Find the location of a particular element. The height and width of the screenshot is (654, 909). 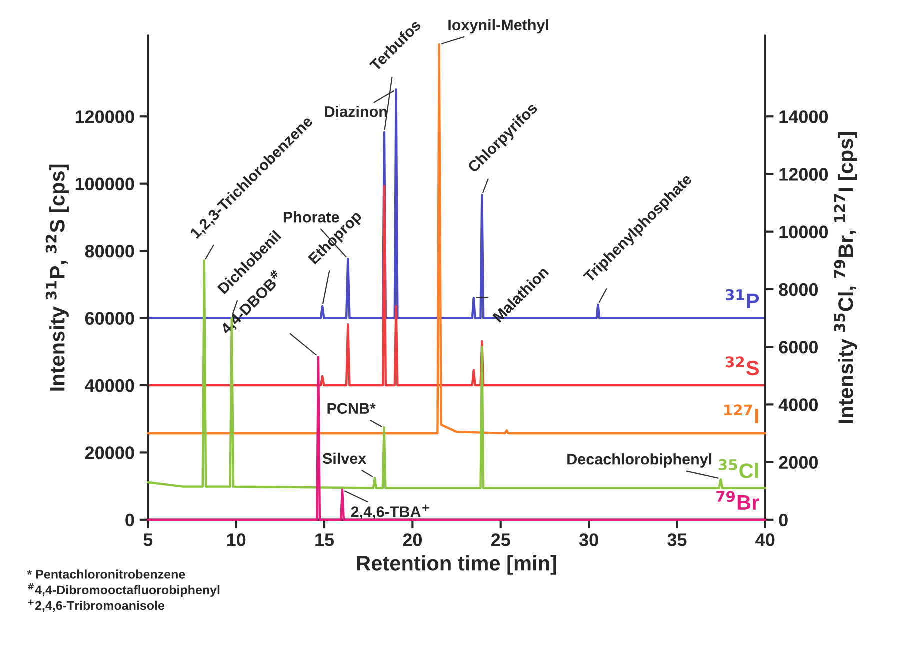

x-tick-label: 15 is located at coordinates (325, 540).